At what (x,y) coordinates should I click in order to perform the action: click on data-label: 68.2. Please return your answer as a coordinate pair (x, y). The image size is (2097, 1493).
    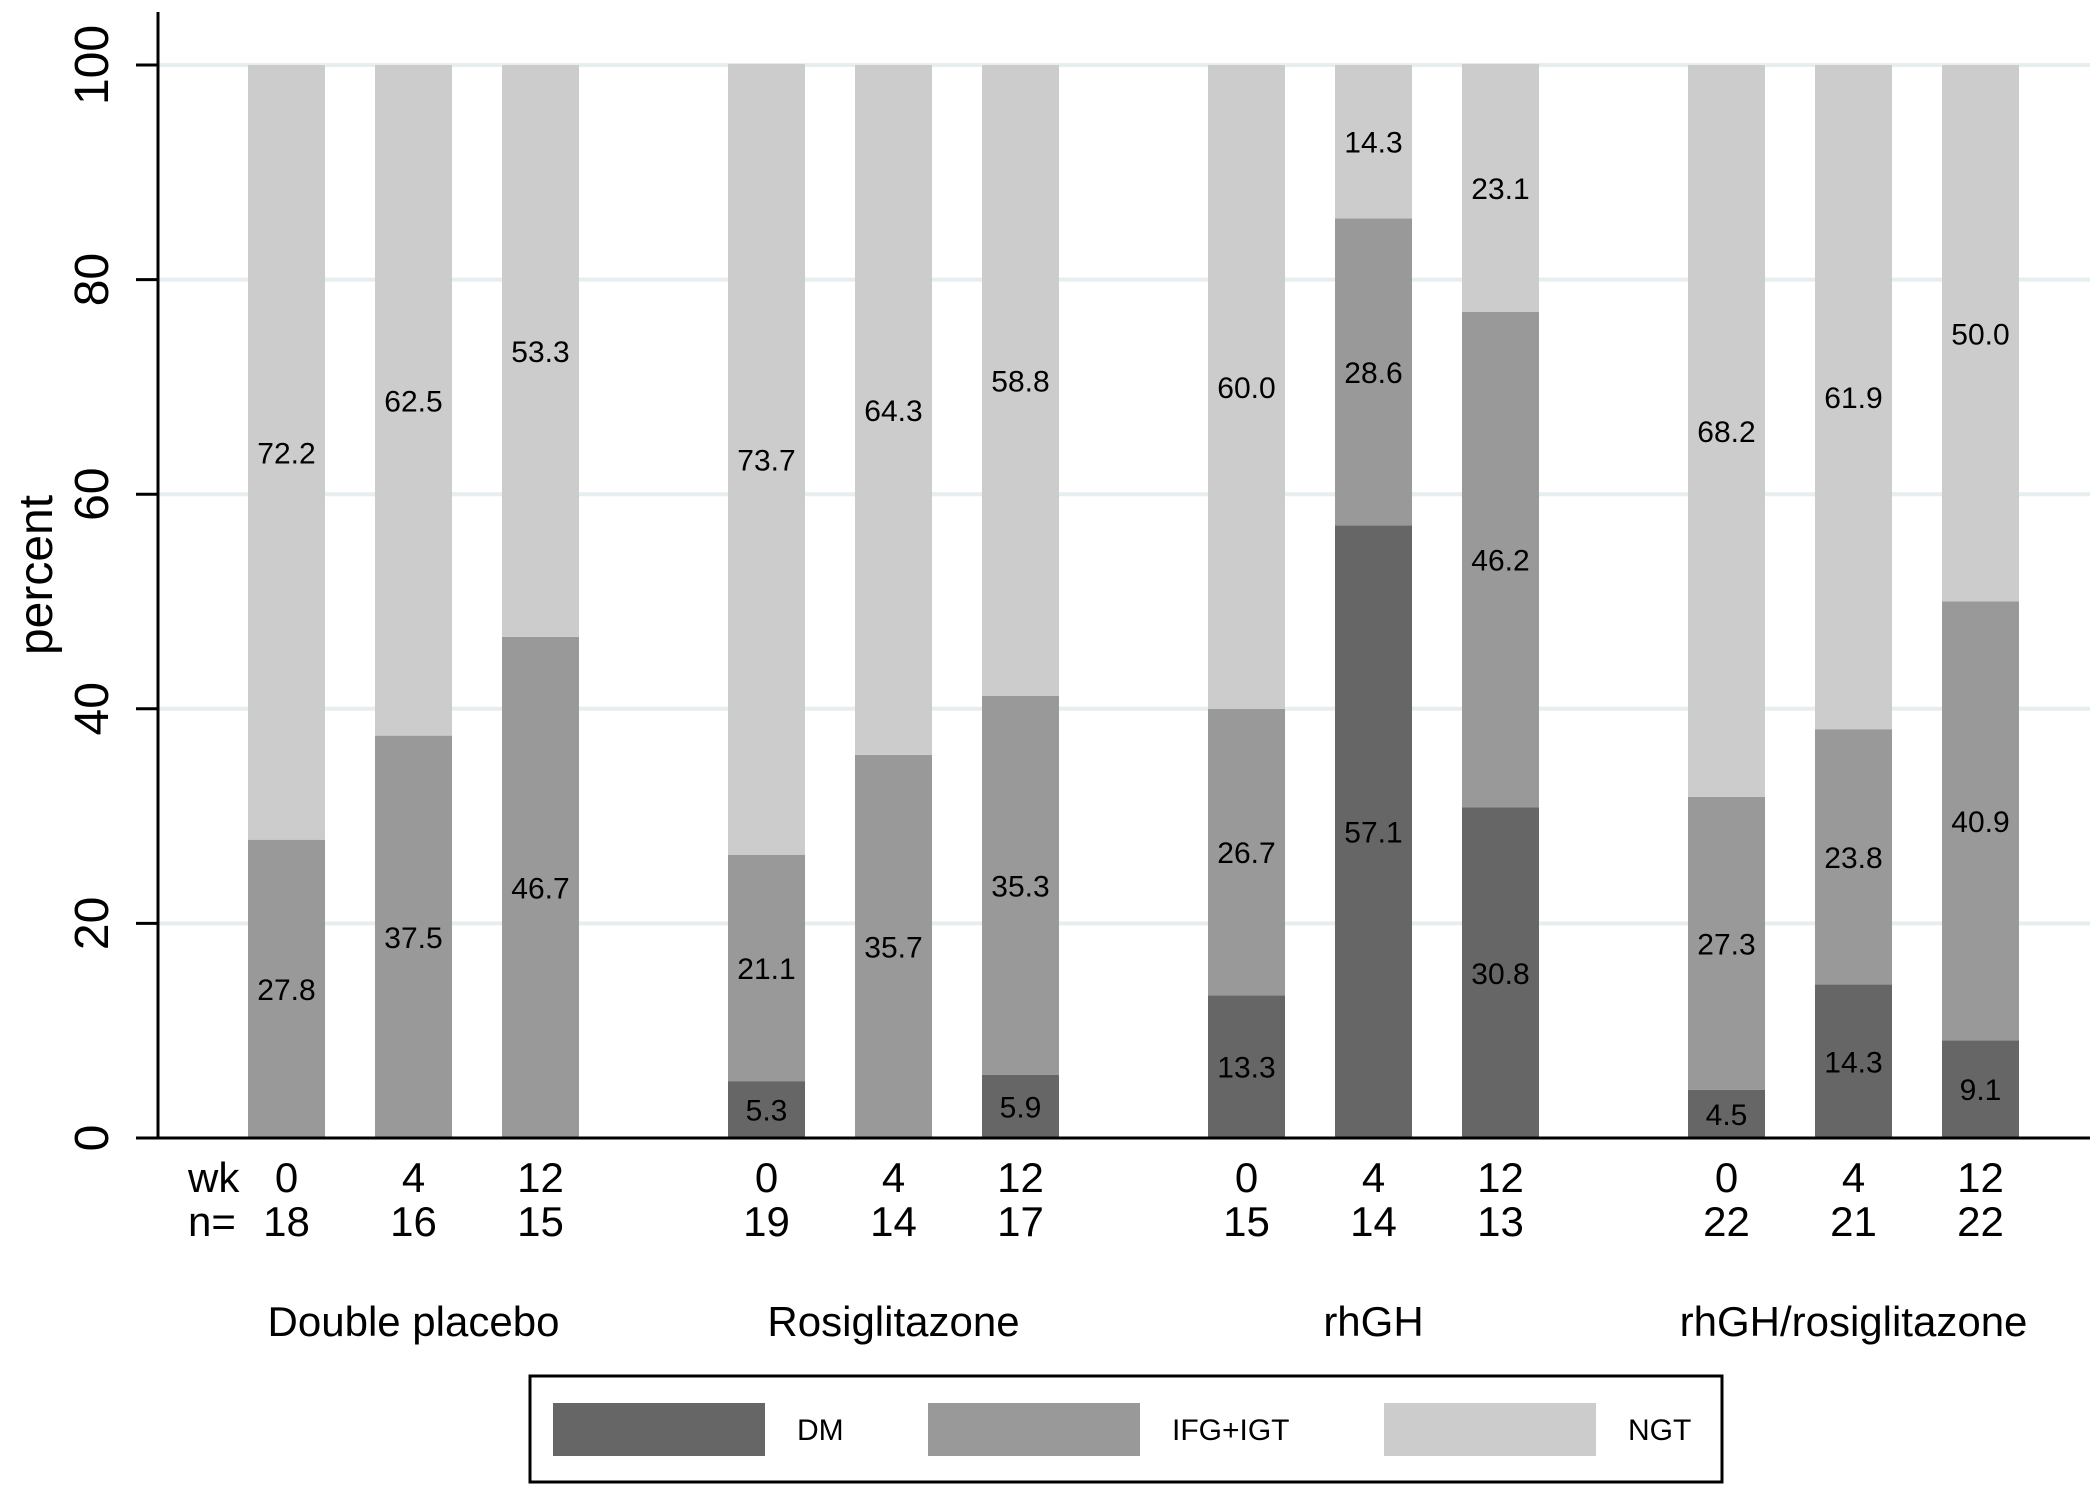
    Looking at the image, I should click on (1726, 432).